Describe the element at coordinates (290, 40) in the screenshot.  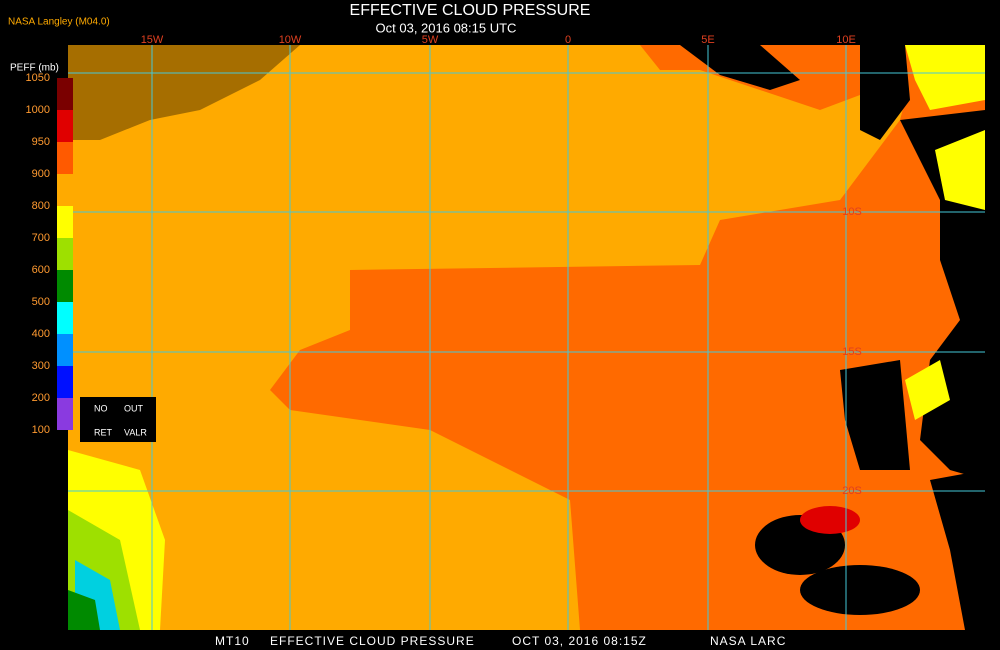
I see `longitude-label: 10W` at that location.